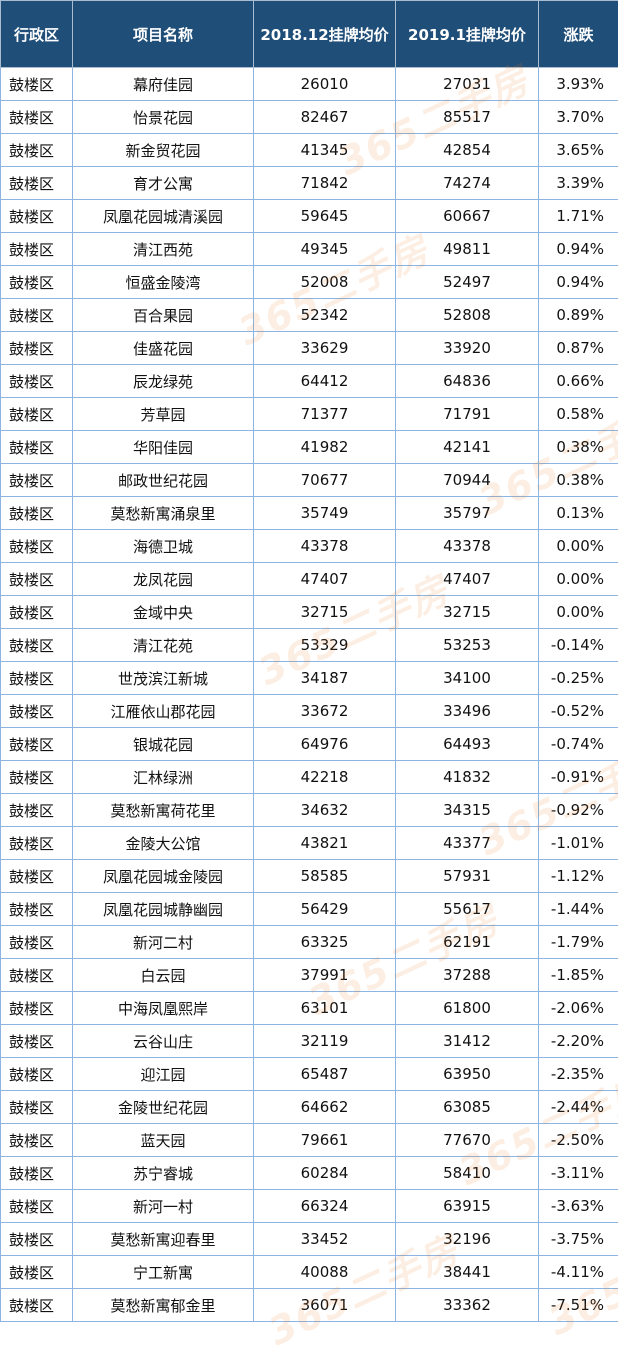 This screenshot has width=618, height=1356. Describe the element at coordinates (578, 381) in the screenshot. I see `change-cell: 0.66%` at that location.